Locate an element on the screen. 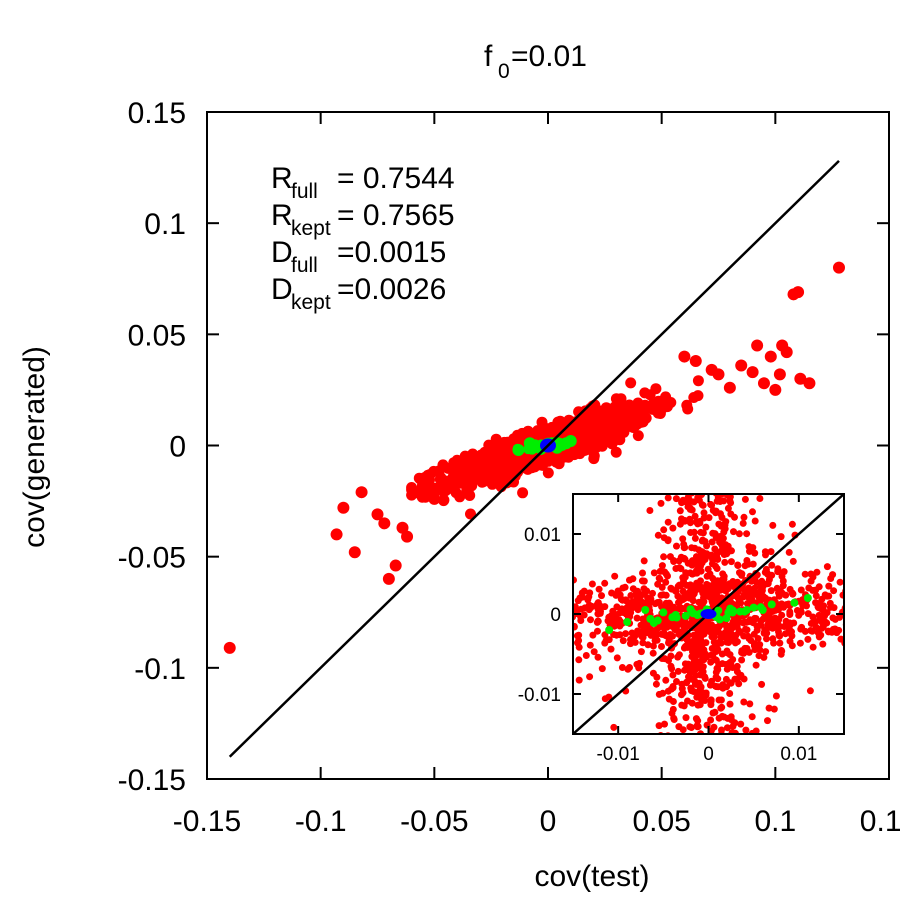 The height and width of the screenshot is (900, 900). x-tick-label: -0.15 is located at coordinates (207, 821).